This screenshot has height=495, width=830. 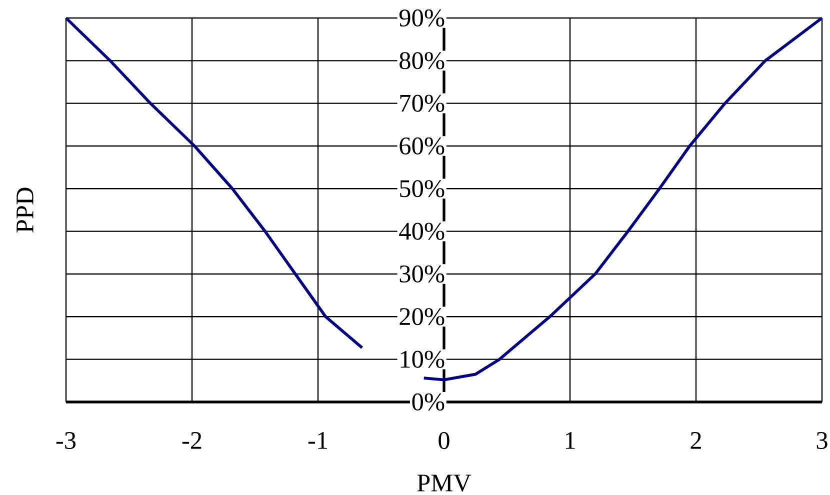 I want to click on y-tick-label: 80%, so click(x=422, y=61).